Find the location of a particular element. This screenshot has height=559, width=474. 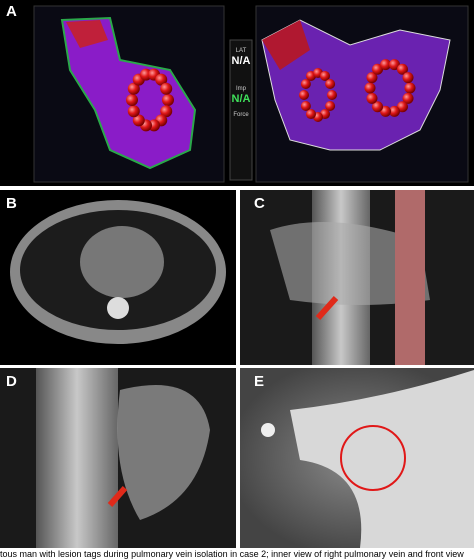

panel-label: C is located at coordinates (259, 203).